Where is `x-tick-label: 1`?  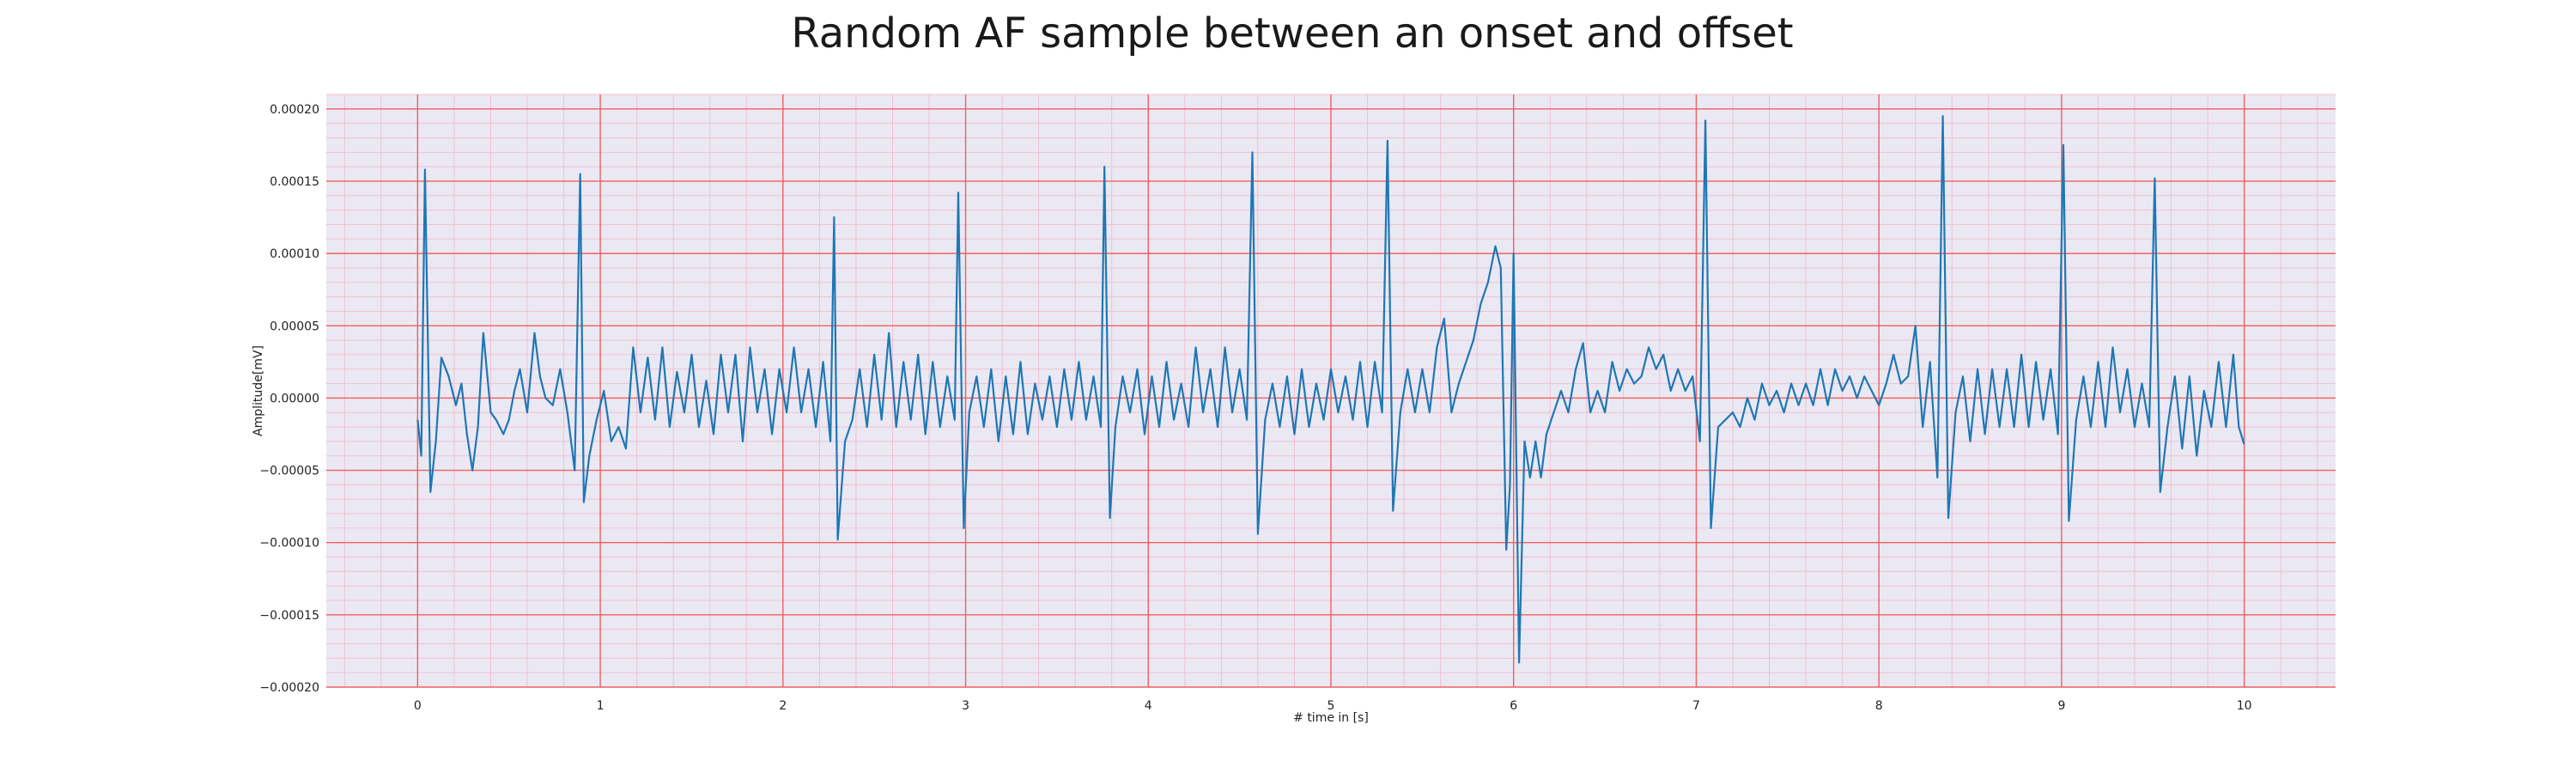 x-tick-label: 1 is located at coordinates (601, 706).